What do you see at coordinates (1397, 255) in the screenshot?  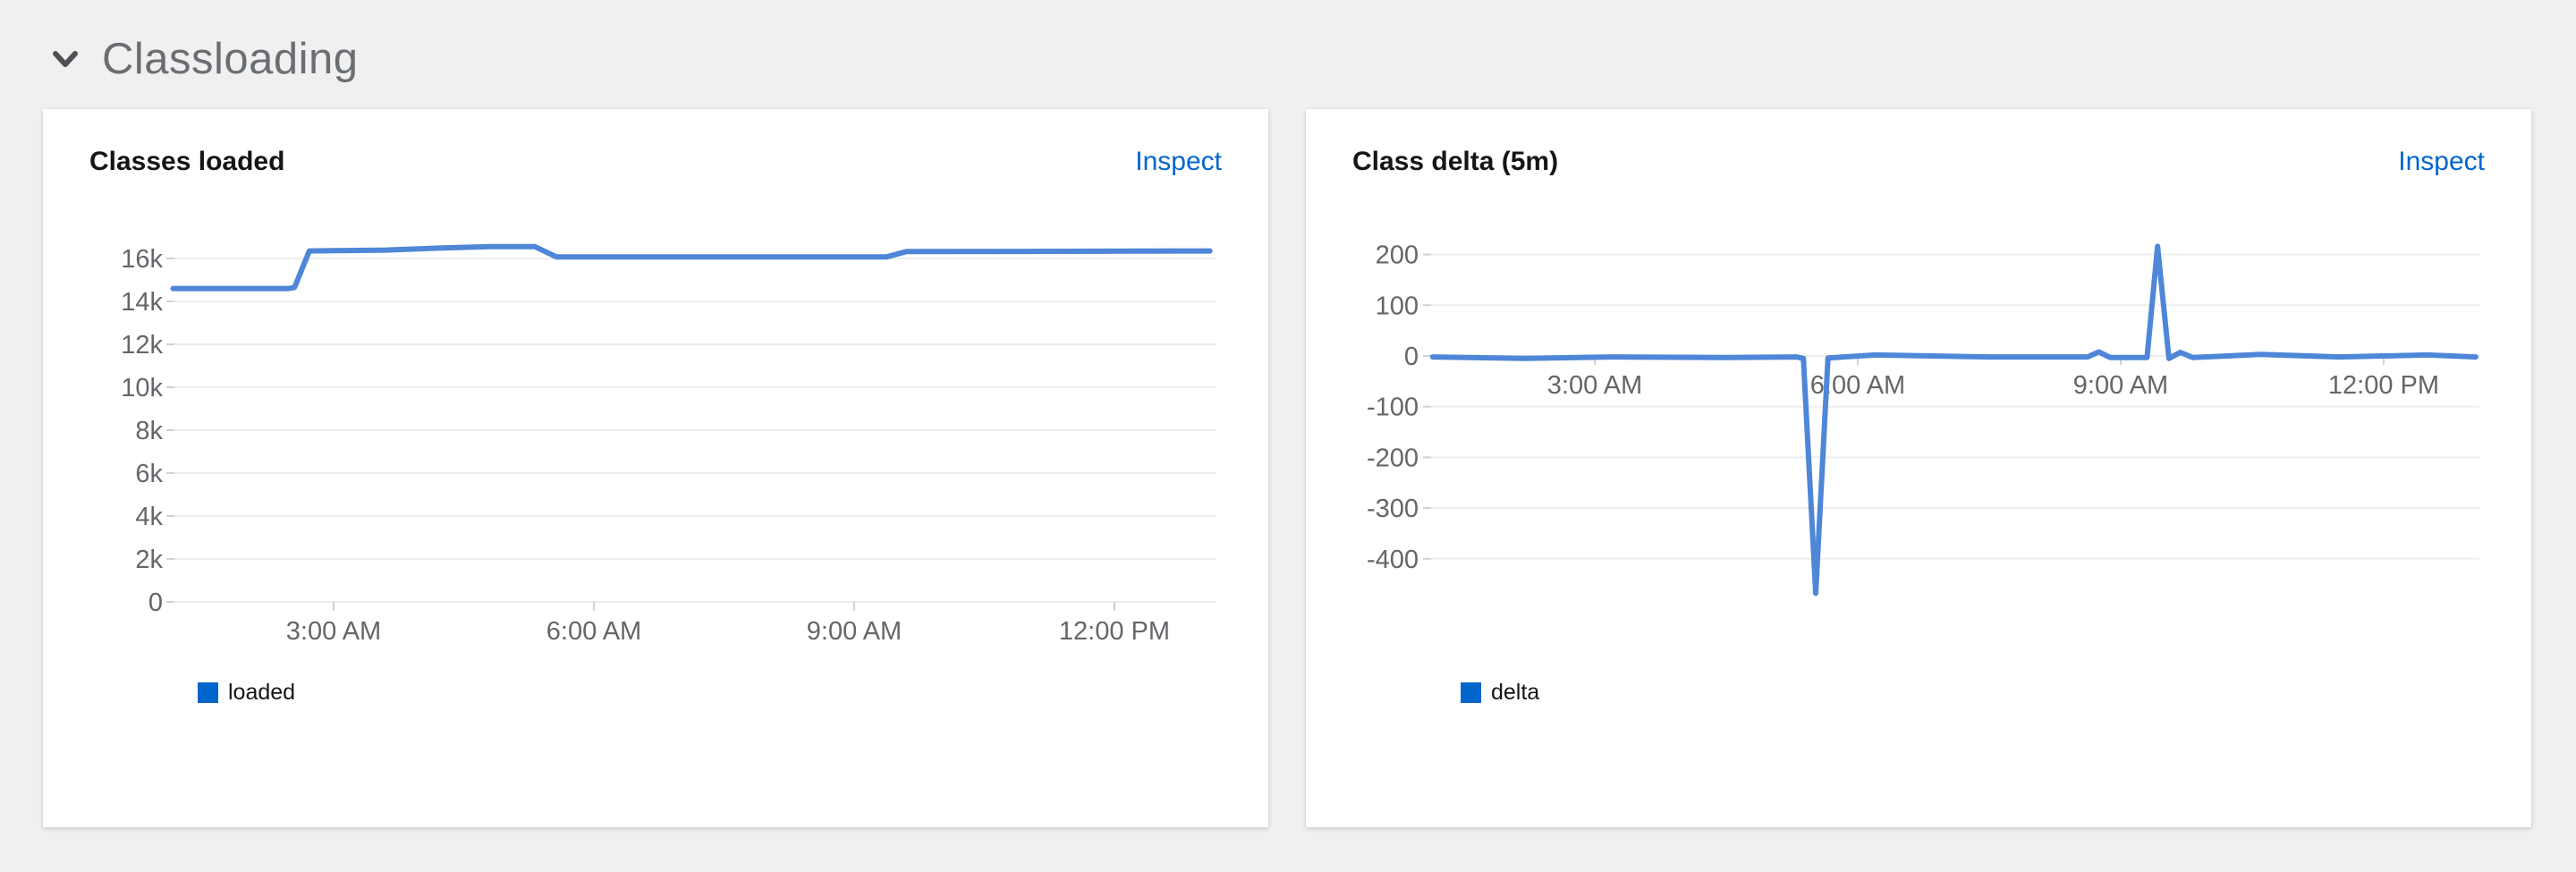 I see `svg-text: 200` at bounding box center [1397, 255].